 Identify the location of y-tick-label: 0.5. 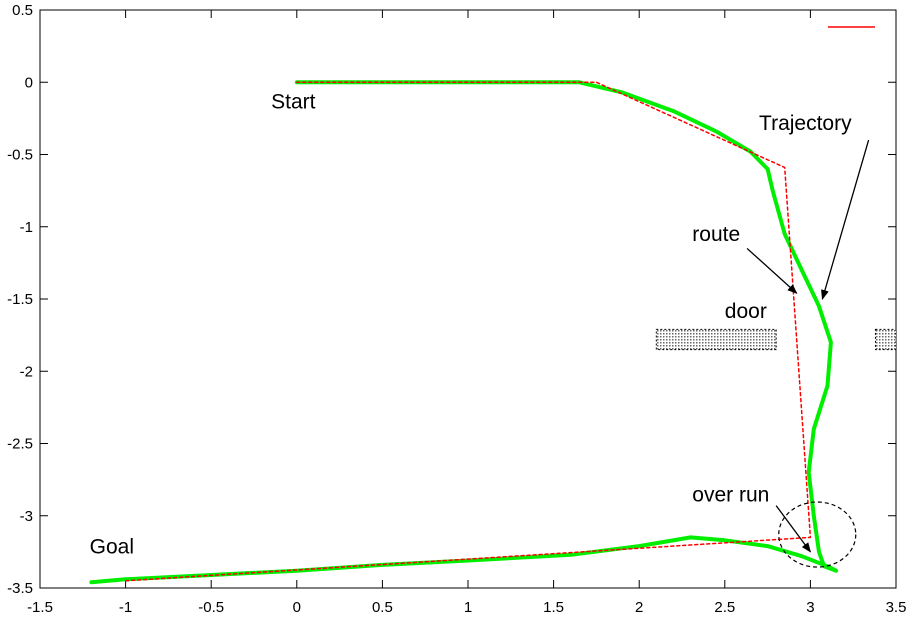
(22, 10).